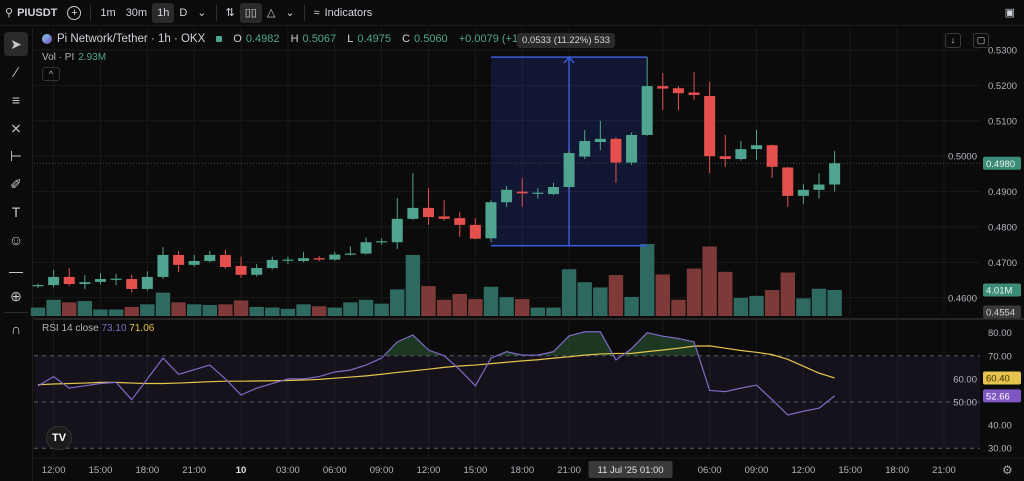  Describe the element at coordinates (436, 365) in the screenshot. I see `rsi-ma-line` at that location.